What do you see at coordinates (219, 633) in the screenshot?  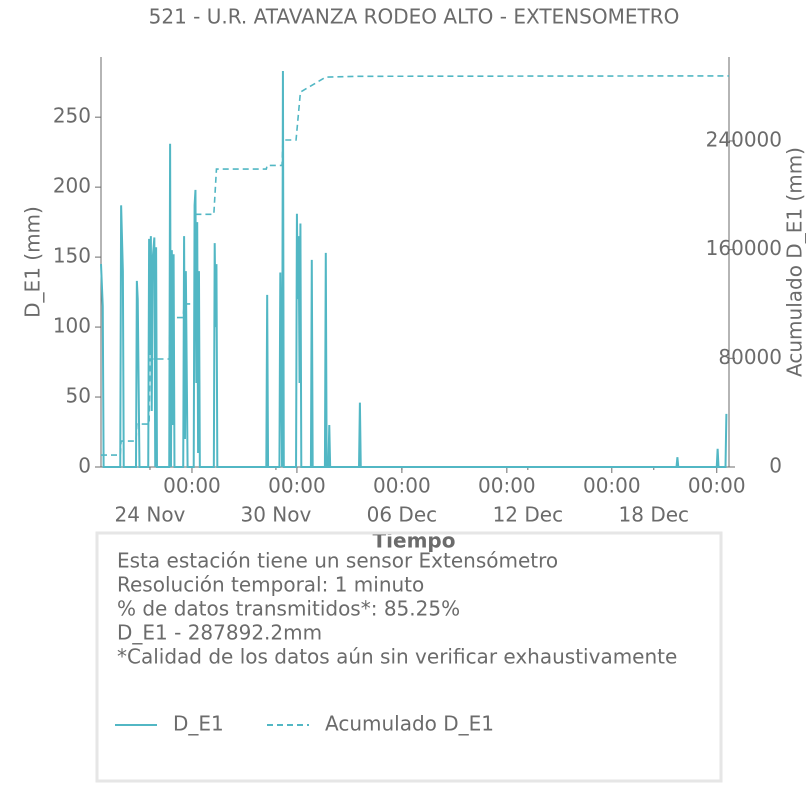 I see `info-line: D_E1 - 287892.2mm` at bounding box center [219, 633].